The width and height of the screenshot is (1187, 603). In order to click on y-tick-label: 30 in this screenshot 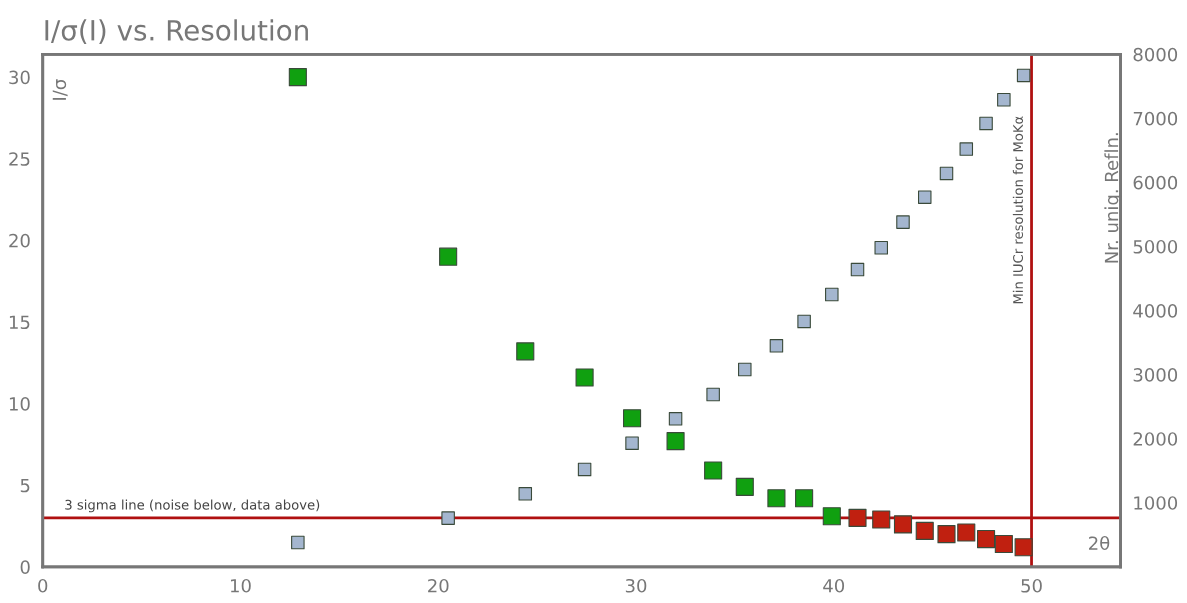, I will do `click(19, 77)`.